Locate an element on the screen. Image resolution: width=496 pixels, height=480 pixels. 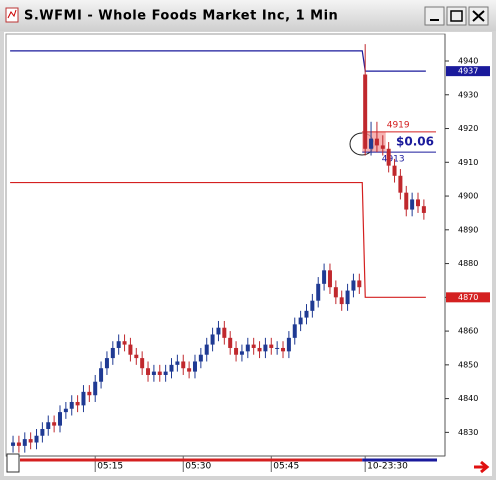
window-buttons is located at coordinates (456, 16).